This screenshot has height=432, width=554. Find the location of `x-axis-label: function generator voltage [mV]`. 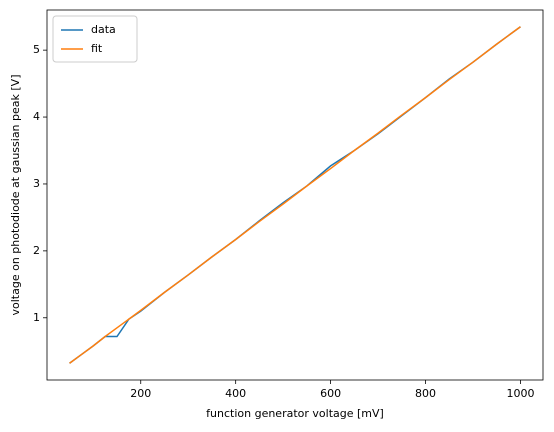

x-axis-label: function generator voltage [mV] is located at coordinates (295, 413).